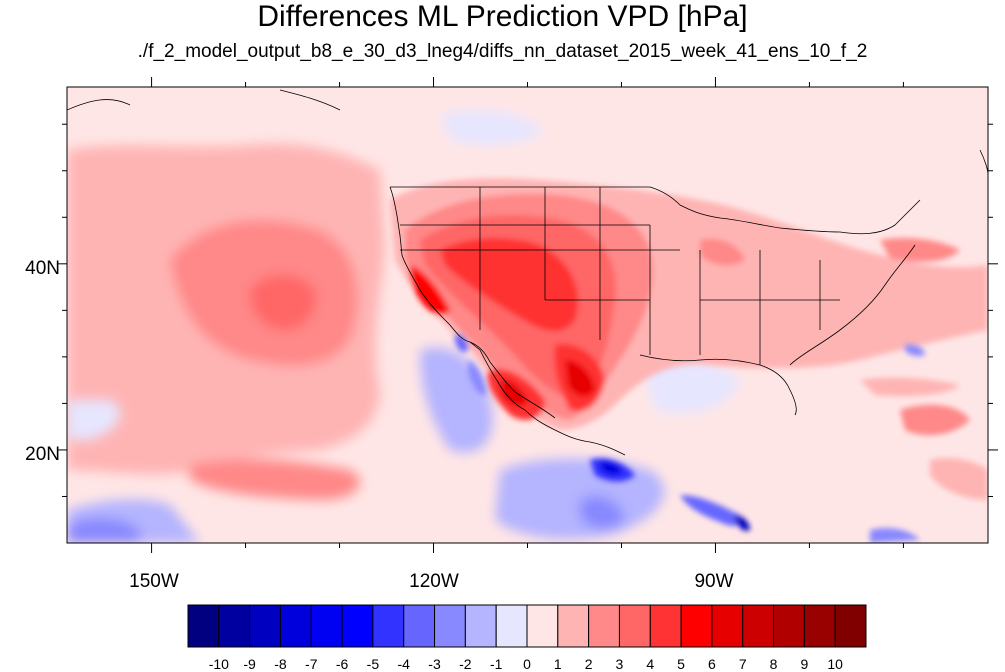 This screenshot has height=672, width=1005. I want to click on colorbar-level-label: -5, so click(373, 664).